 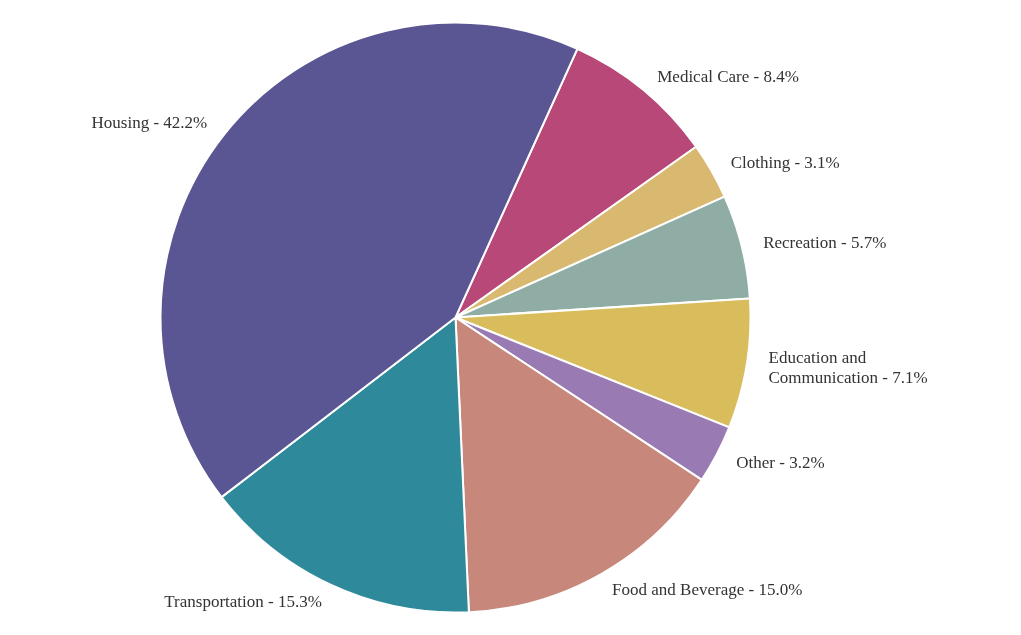 What do you see at coordinates (825, 242) in the screenshot?
I see `slice-label: Recreation - 5.7%` at bounding box center [825, 242].